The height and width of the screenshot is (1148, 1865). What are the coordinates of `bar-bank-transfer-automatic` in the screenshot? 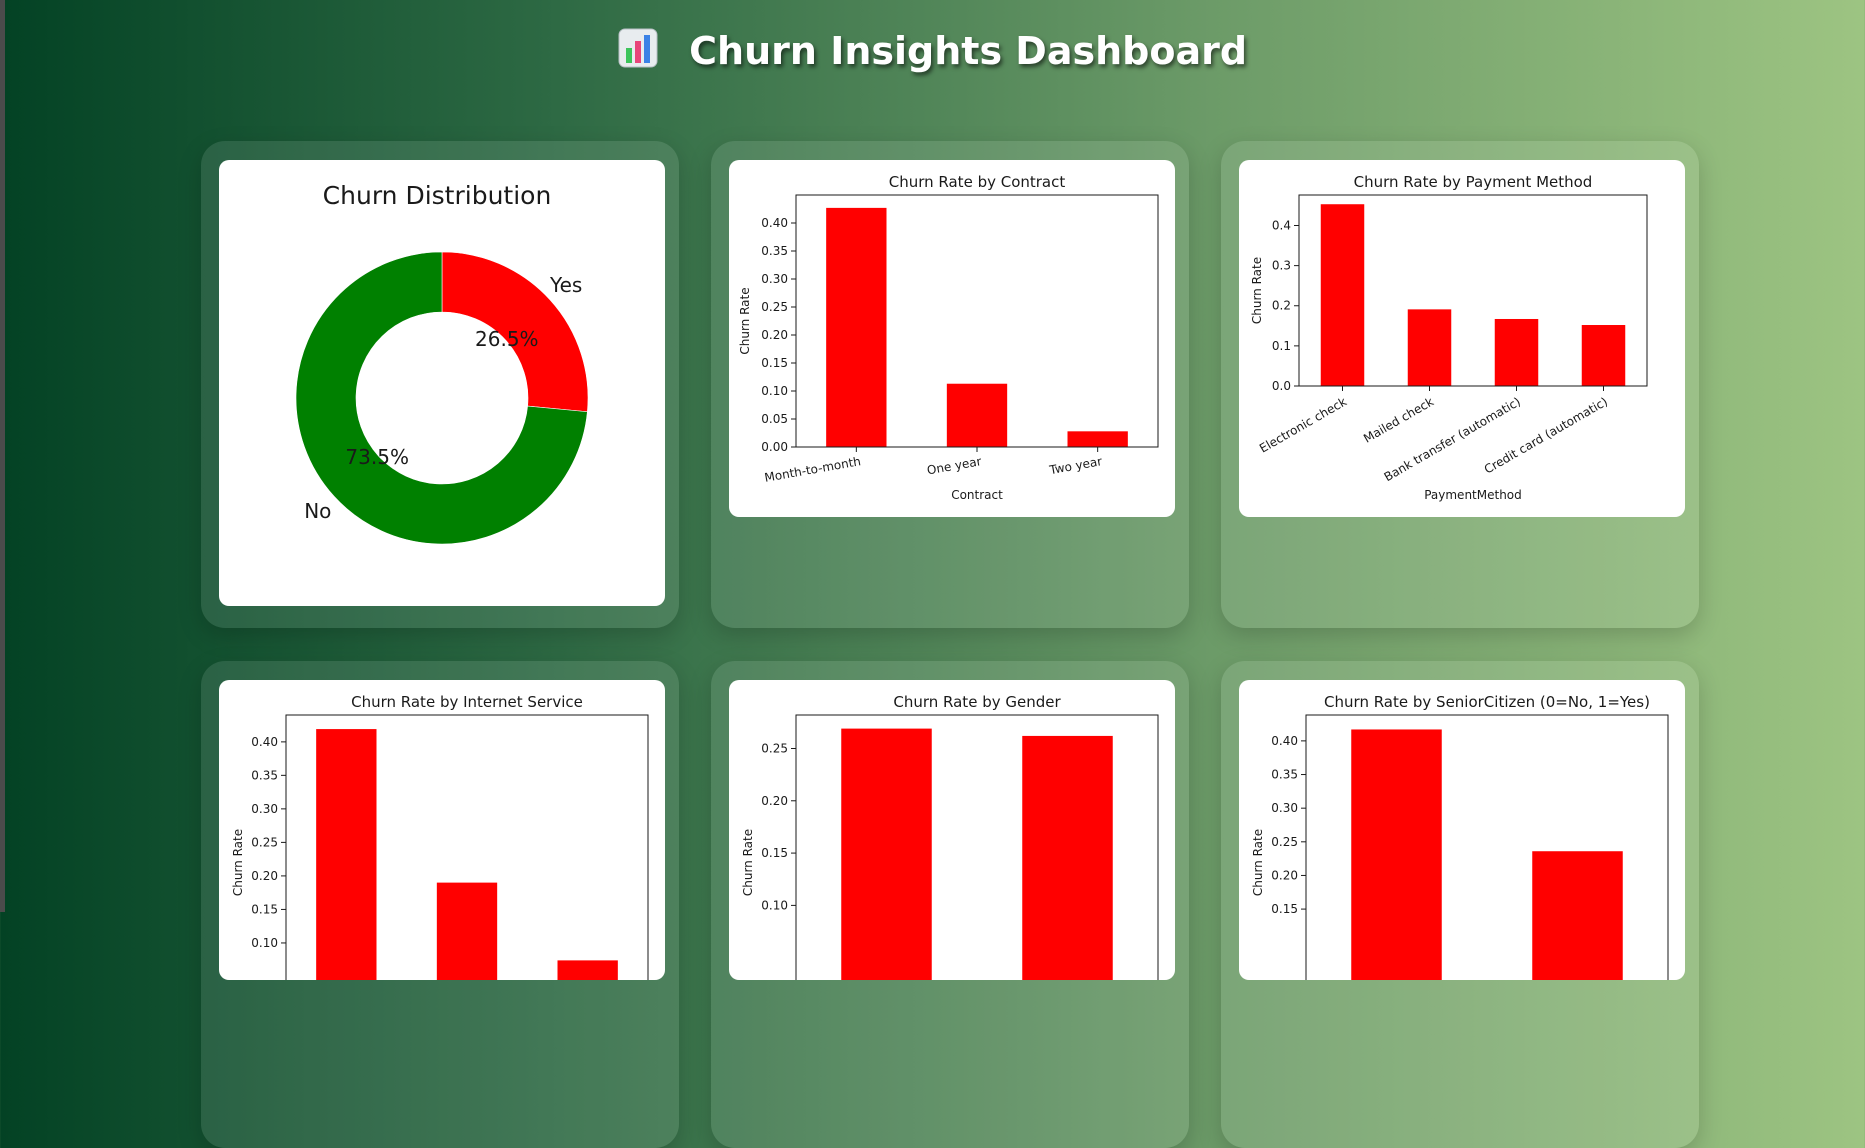 It's located at (1516, 352).